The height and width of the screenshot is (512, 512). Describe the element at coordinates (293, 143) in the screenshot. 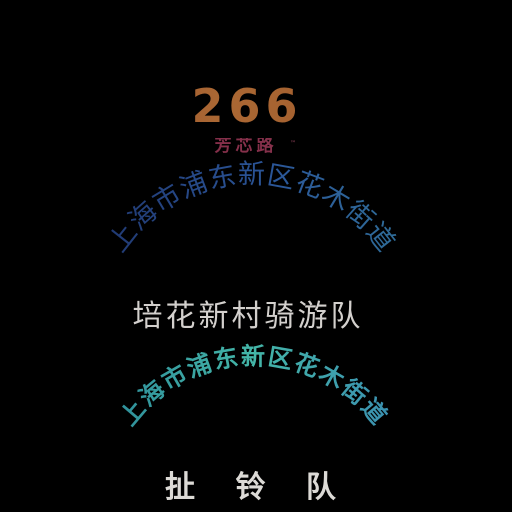

I see `logo-trademark: ™` at that location.